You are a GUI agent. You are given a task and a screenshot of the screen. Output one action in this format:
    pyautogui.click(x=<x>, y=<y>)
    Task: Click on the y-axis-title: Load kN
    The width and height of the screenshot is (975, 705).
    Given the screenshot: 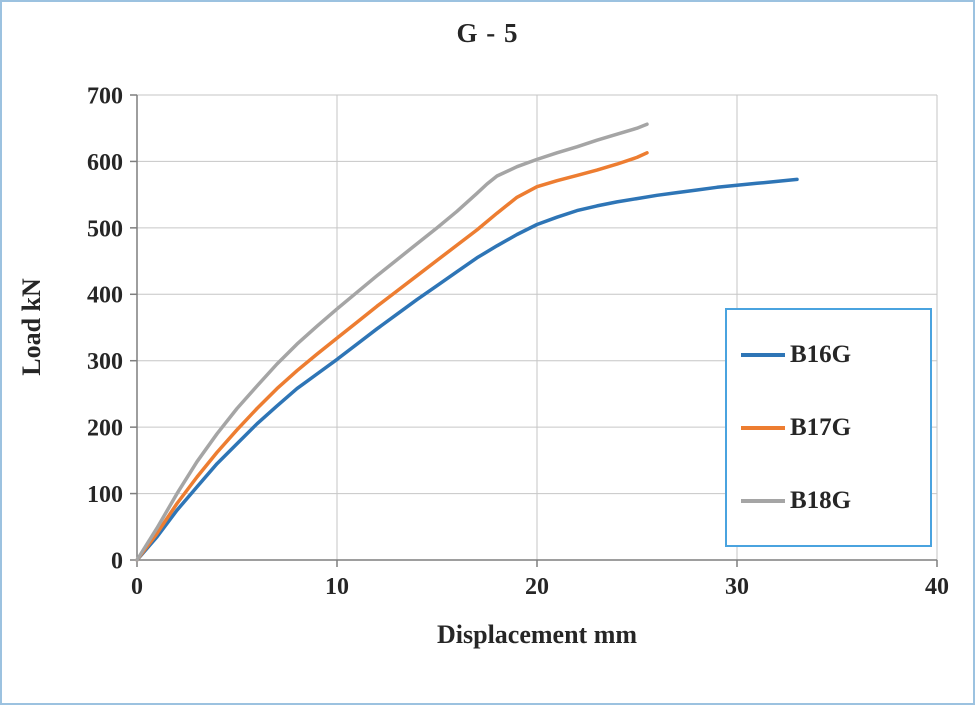 What is the action you would take?
    pyautogui.click(x=31, y=327)
    